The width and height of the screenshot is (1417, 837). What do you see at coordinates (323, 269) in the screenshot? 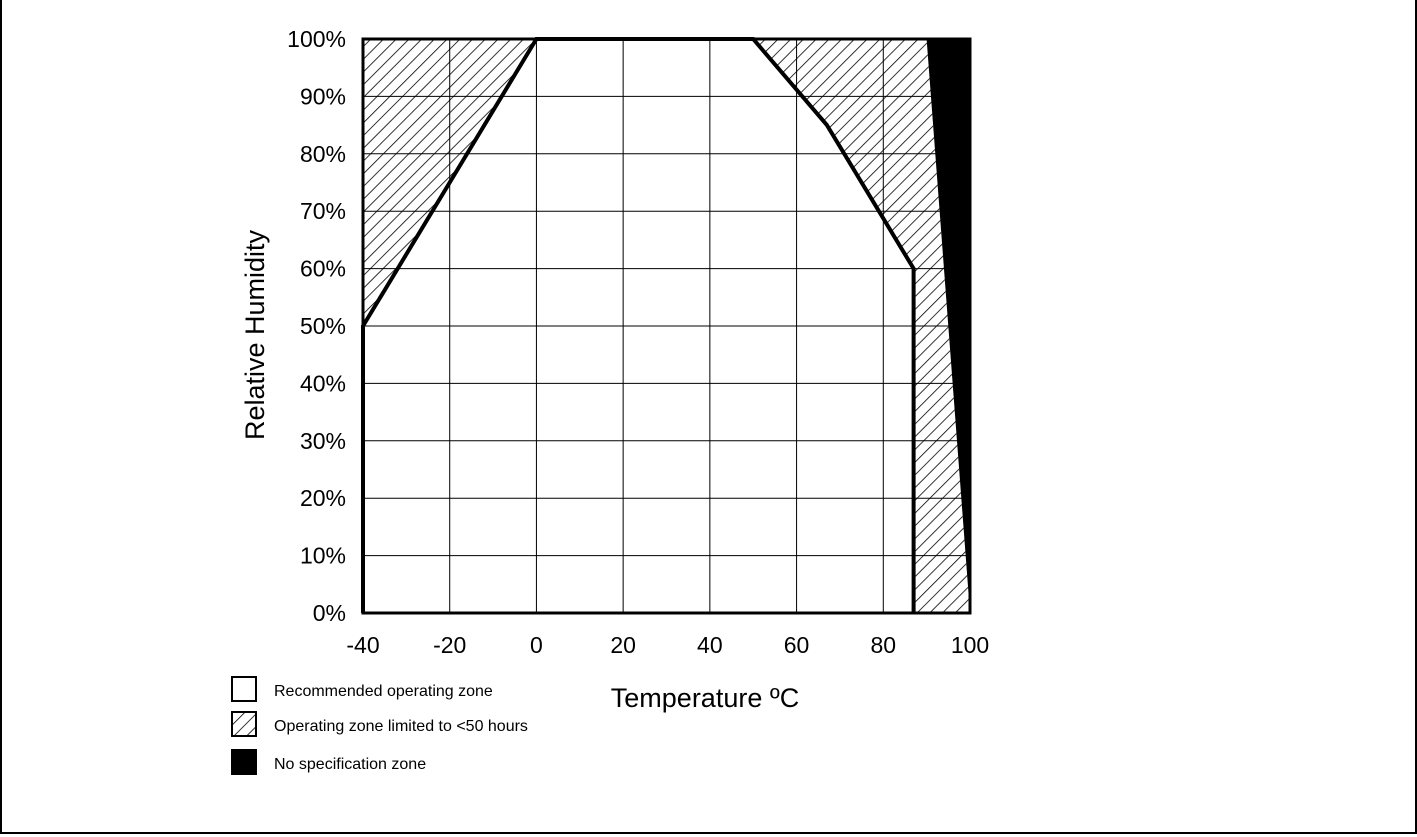
I see `y-tick-label: 60%` at bounding box center [323, 269].